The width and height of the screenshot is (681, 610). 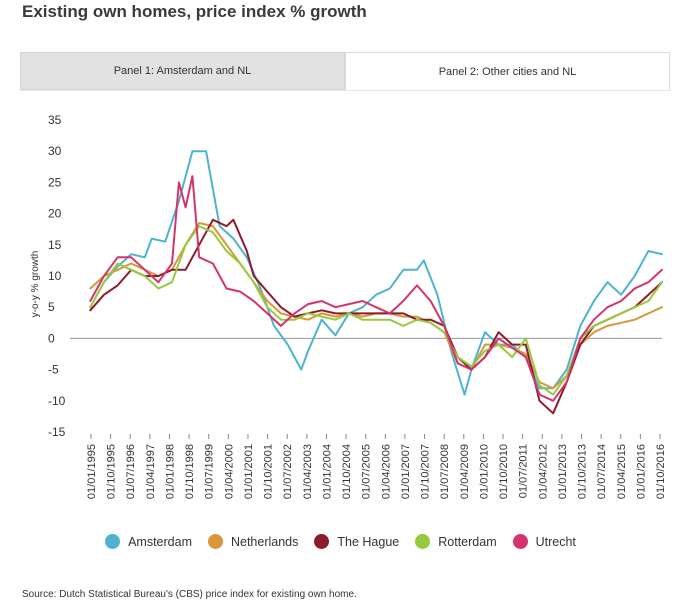 What do you see at coordinates (249, 471) in the screenshot?
I see `x-tick-label: 01/01/2001` at bounding box center [249, 471].